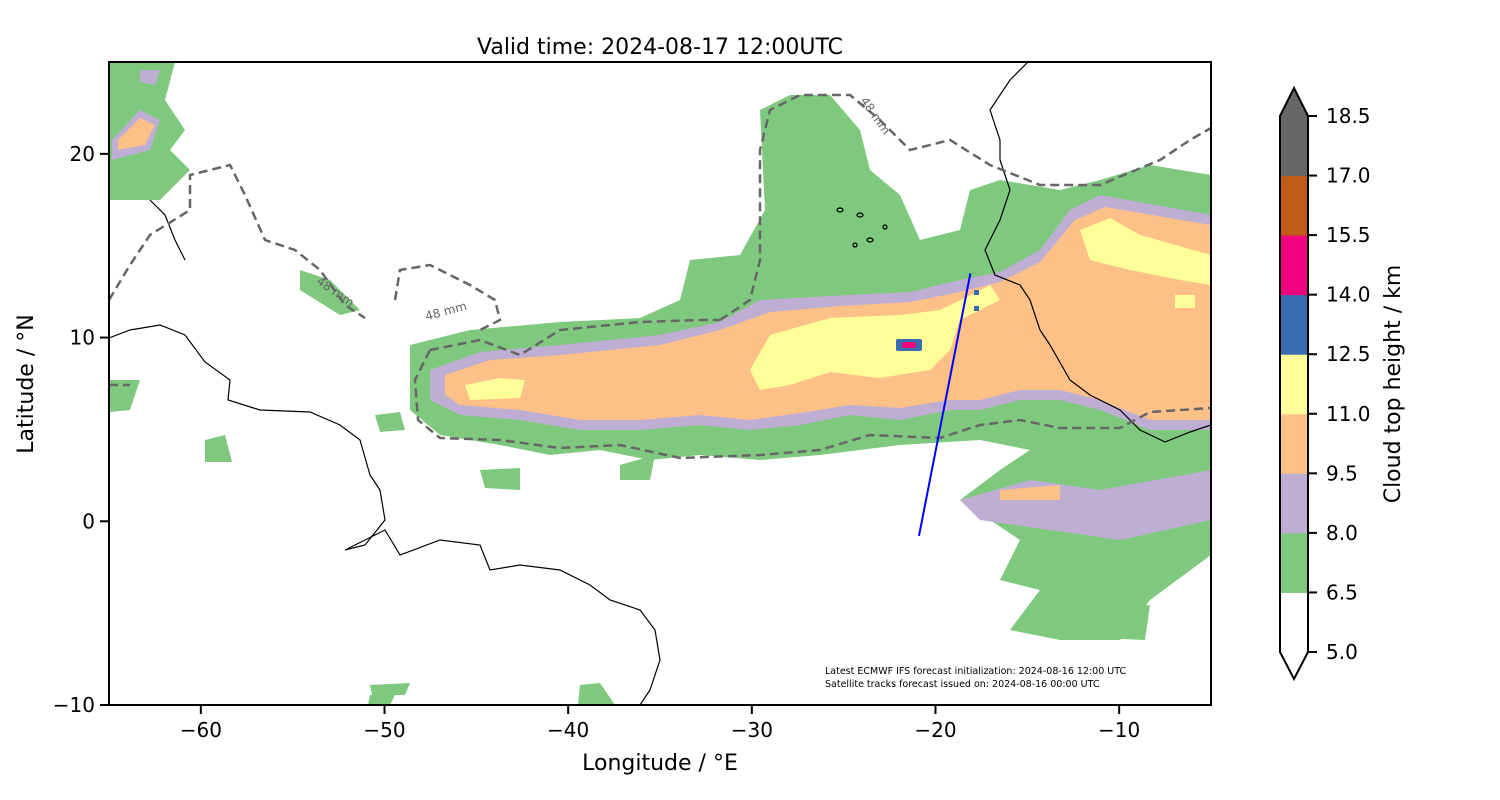 The width and height of the screenshot is (1500, 800). I want to click on colorbar: 5.0 6.5 8.0 9.5 11.0 12.5 14.0 15.5 17.0 18.5, so click(1325, 383).